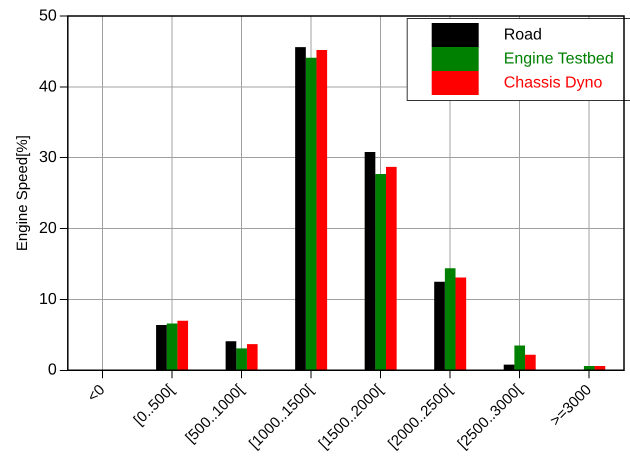 This screenshot has height=460, width=630. Describe the element at coordinates (48, 299) in the screenshot. I see `y-tick-label: 10` at that location.